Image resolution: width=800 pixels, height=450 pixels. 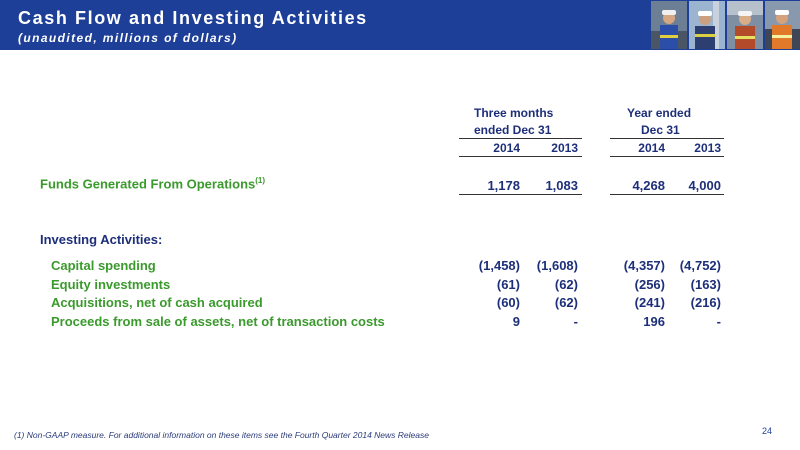 What do you see at coordinates (557, 265) in the screenshot?
I see `row-value: (1,608)` at bounding box center [557, 265].